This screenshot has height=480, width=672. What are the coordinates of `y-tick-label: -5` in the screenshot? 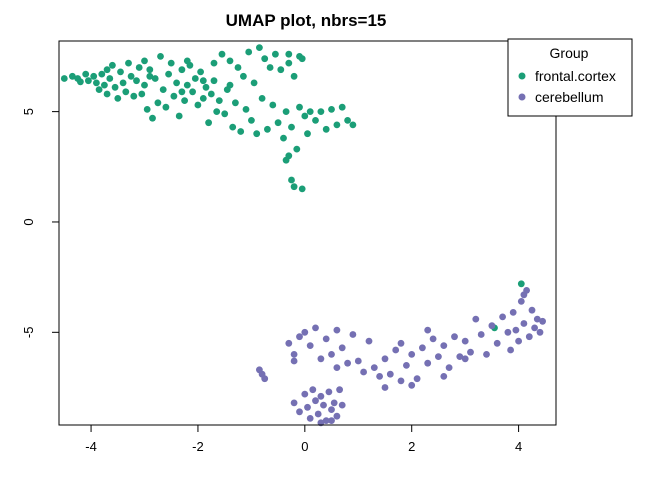 It's located at (28, 333).